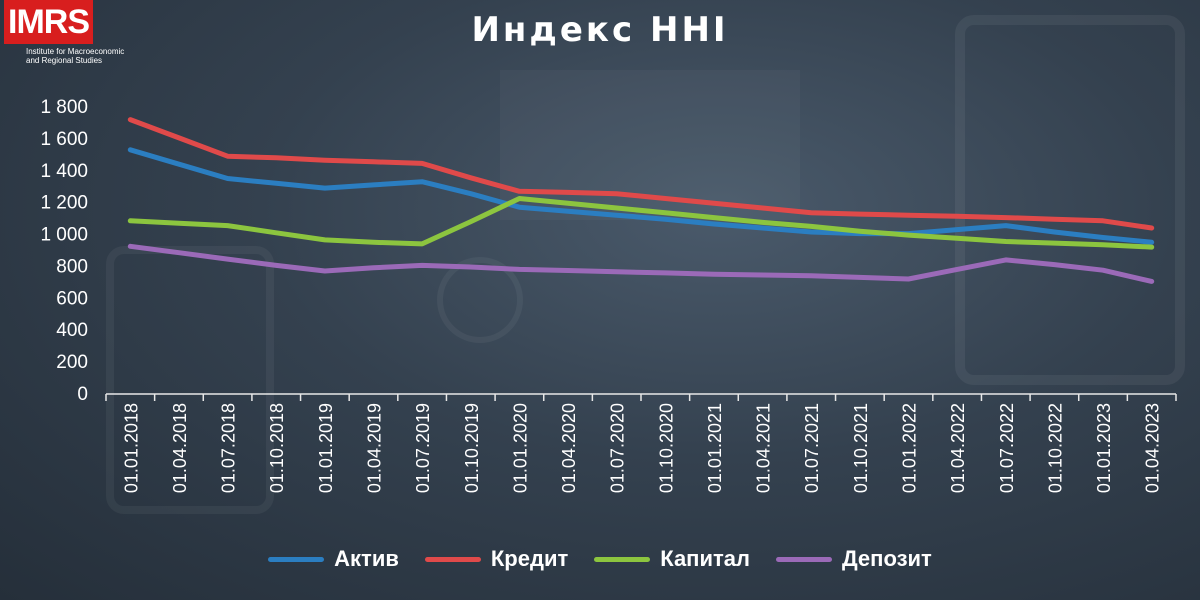  What do you see at coordinates (64, 107) in the screenshot?
I see `y-tick-label: 1 800` at bounding box center [64, 107].